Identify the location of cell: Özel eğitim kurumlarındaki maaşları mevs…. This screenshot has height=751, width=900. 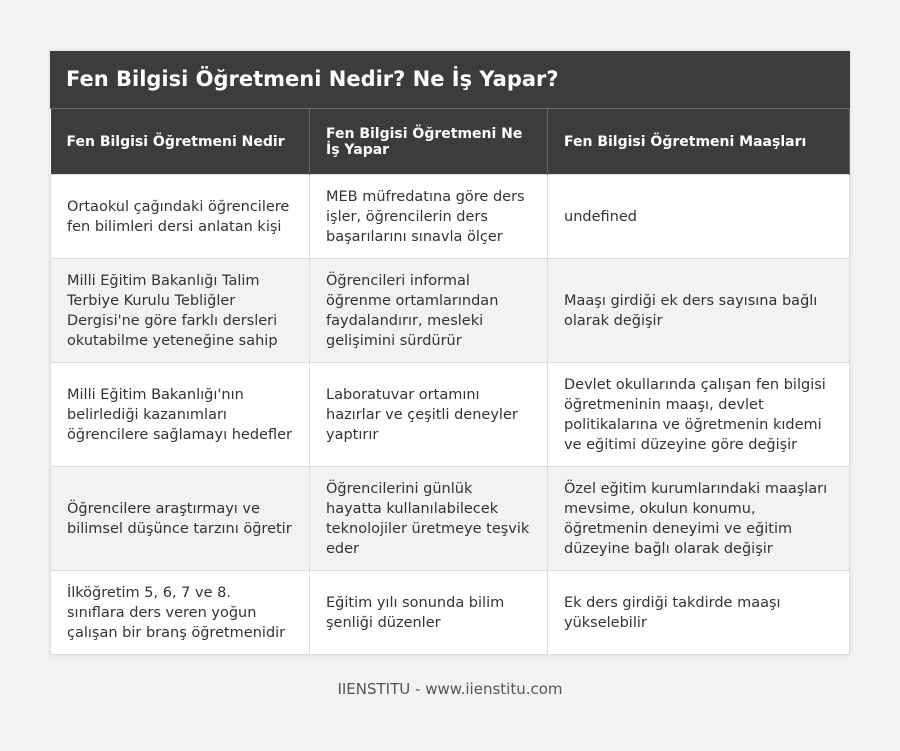
(698, 518).